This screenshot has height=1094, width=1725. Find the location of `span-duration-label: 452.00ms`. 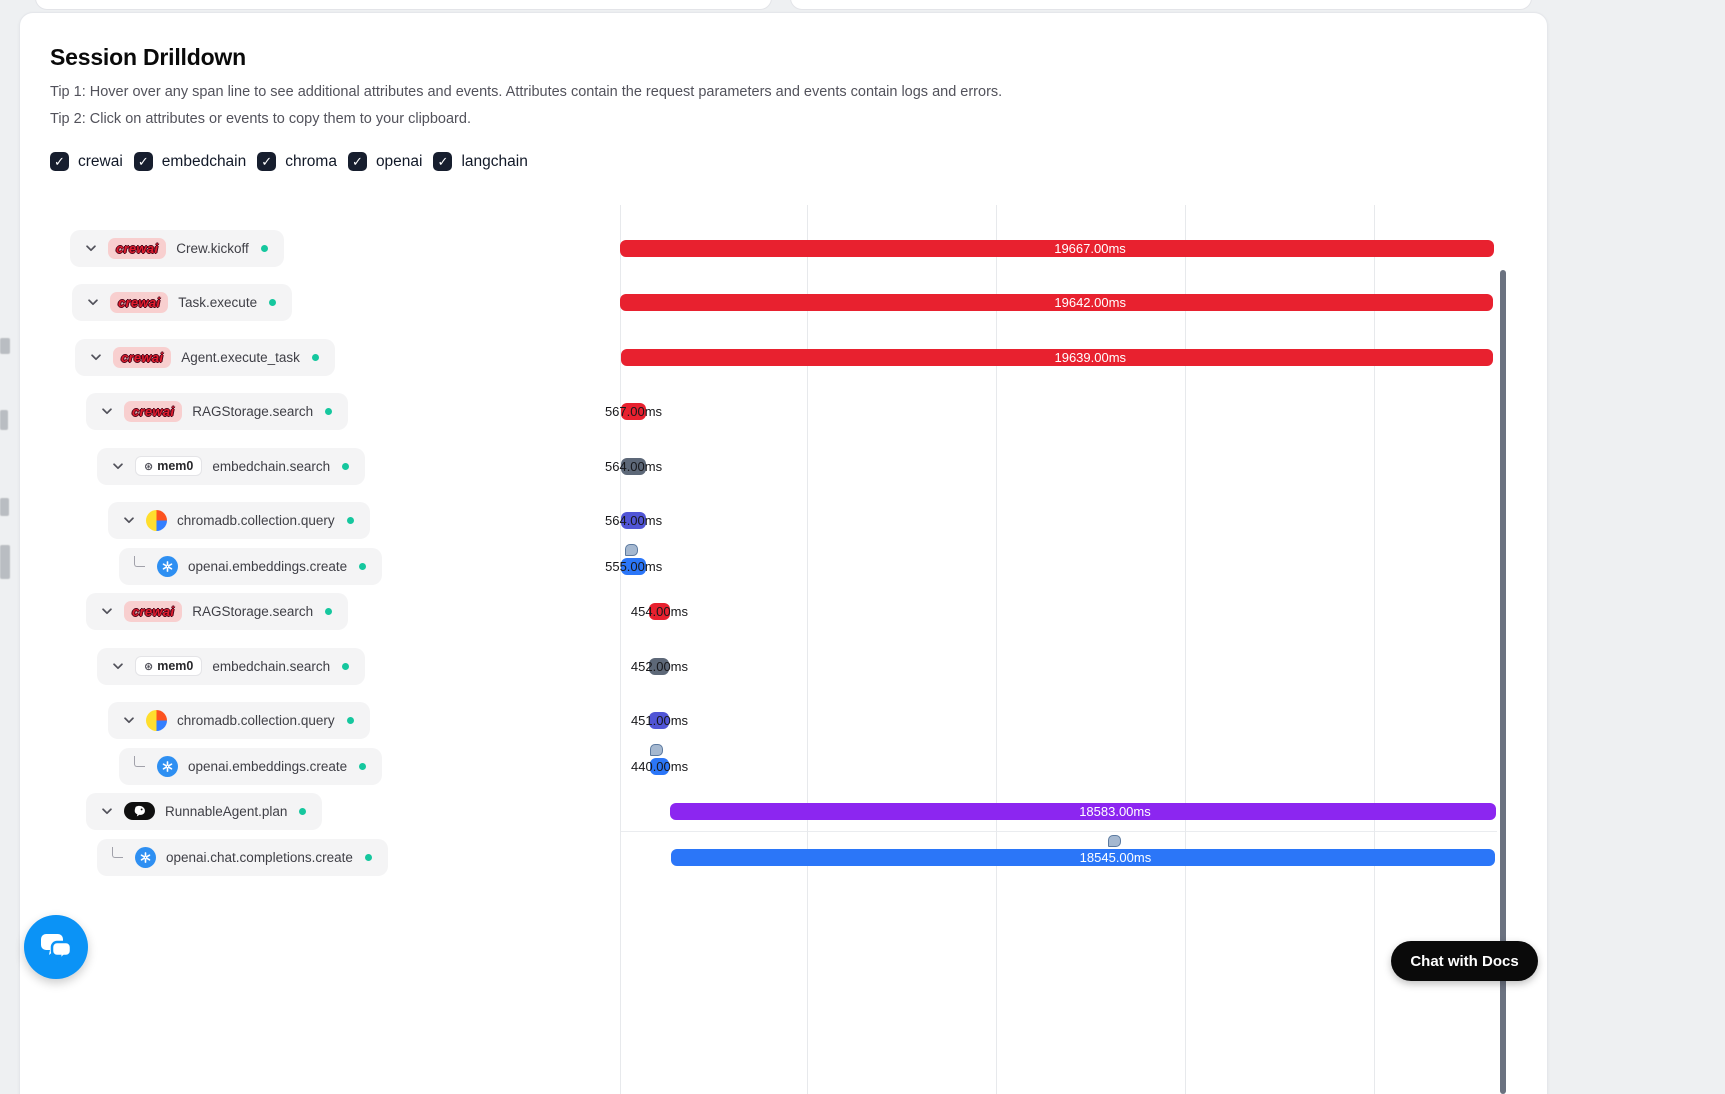

span-duration-label: 452.00ms is located at coordinates (659, 666).